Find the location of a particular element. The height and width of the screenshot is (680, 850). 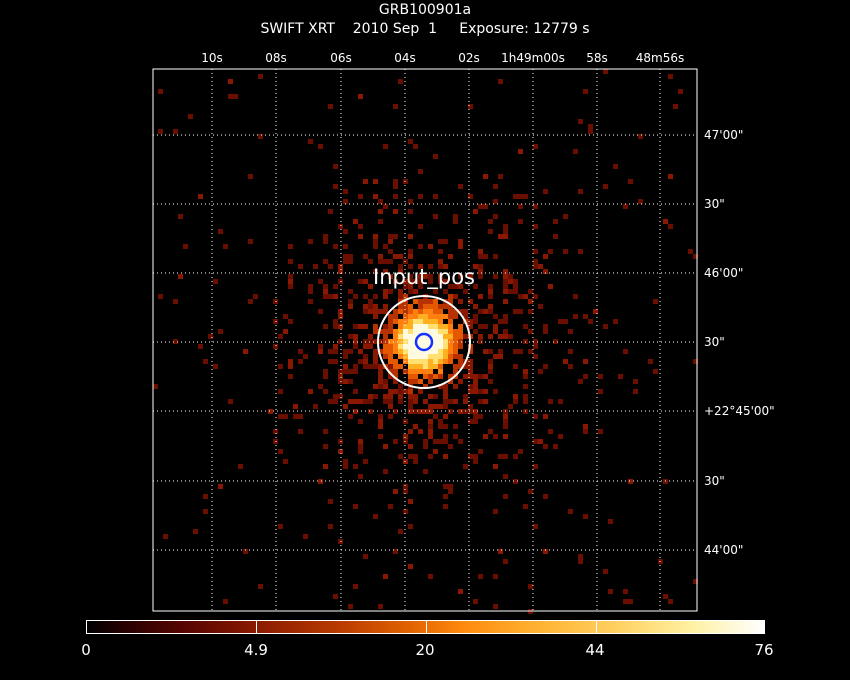

colorbar-tick-label: 76 is located at coordinates (764, 650).